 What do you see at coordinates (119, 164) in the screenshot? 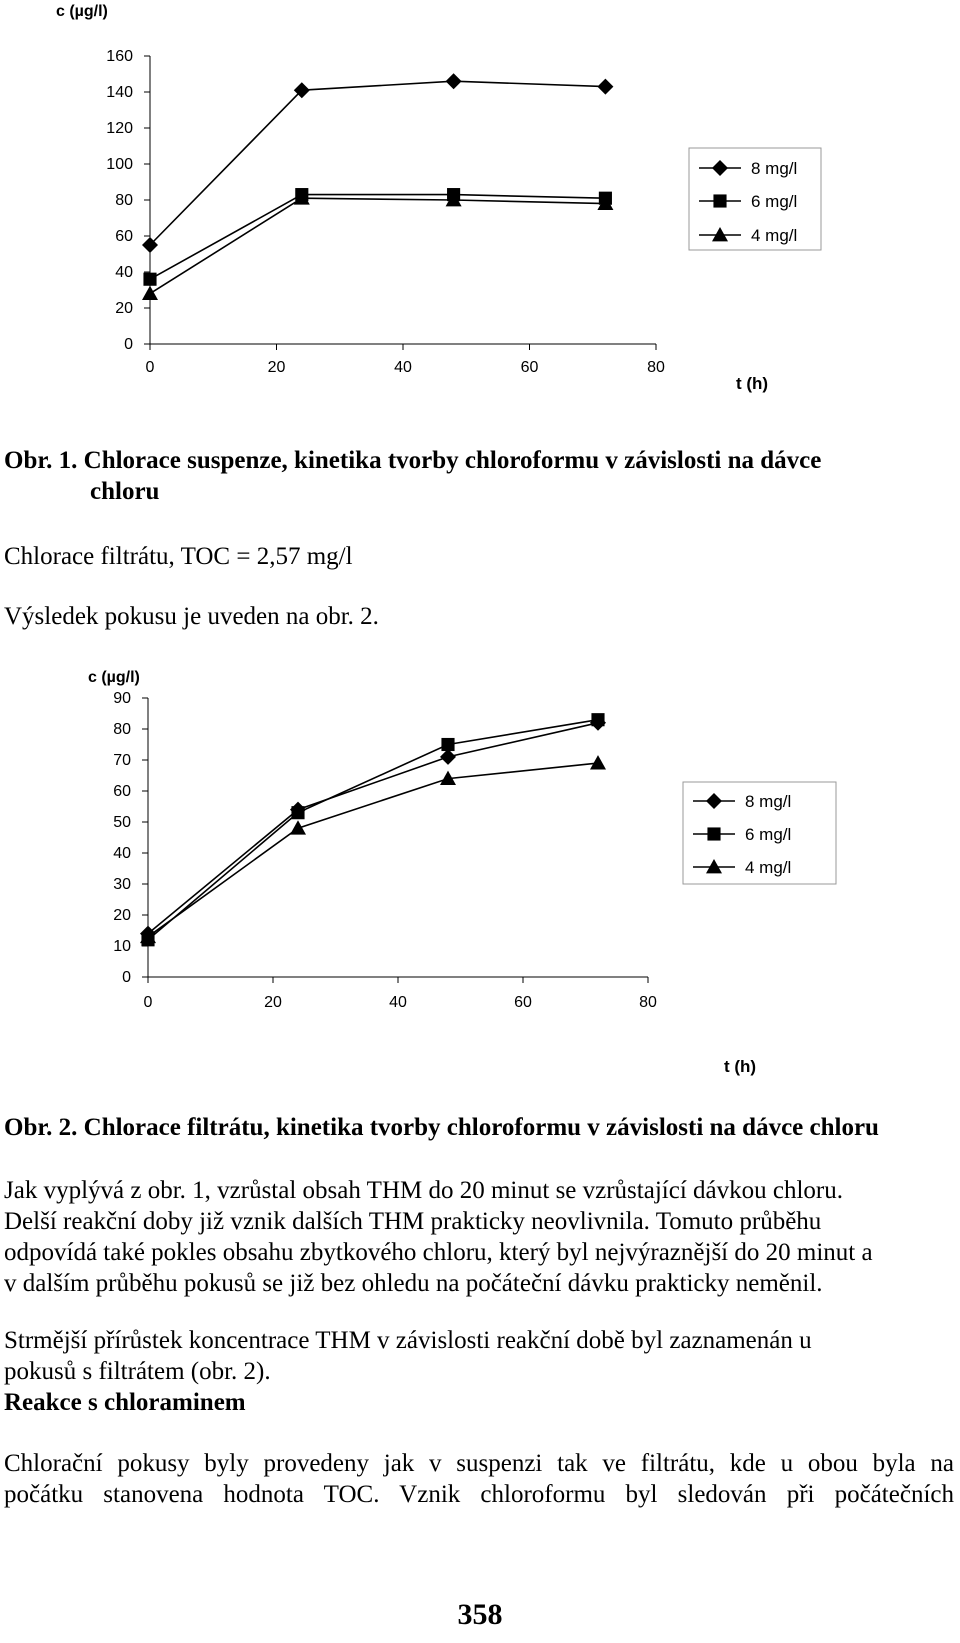
I see `y-tick-label: 100` at bounding box center [119, 164].